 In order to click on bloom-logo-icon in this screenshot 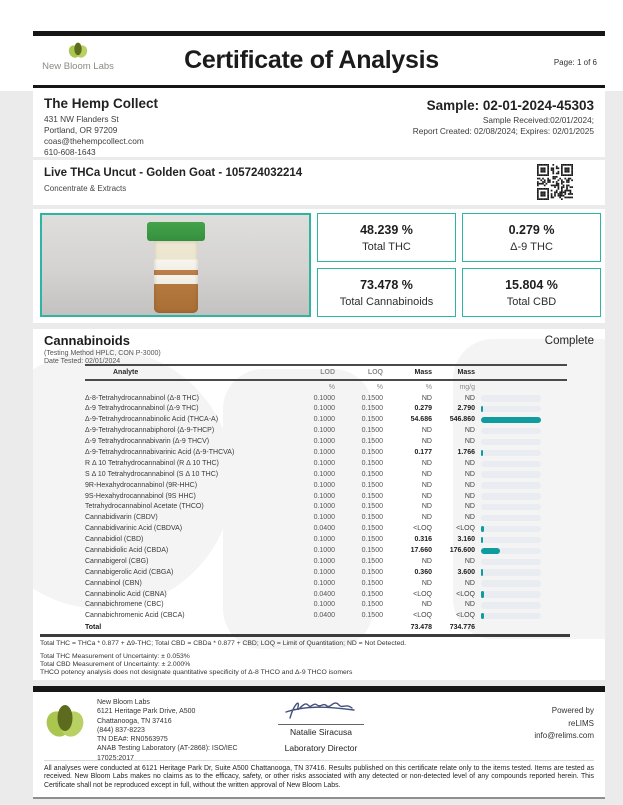, I will do `click(65, 721)`.